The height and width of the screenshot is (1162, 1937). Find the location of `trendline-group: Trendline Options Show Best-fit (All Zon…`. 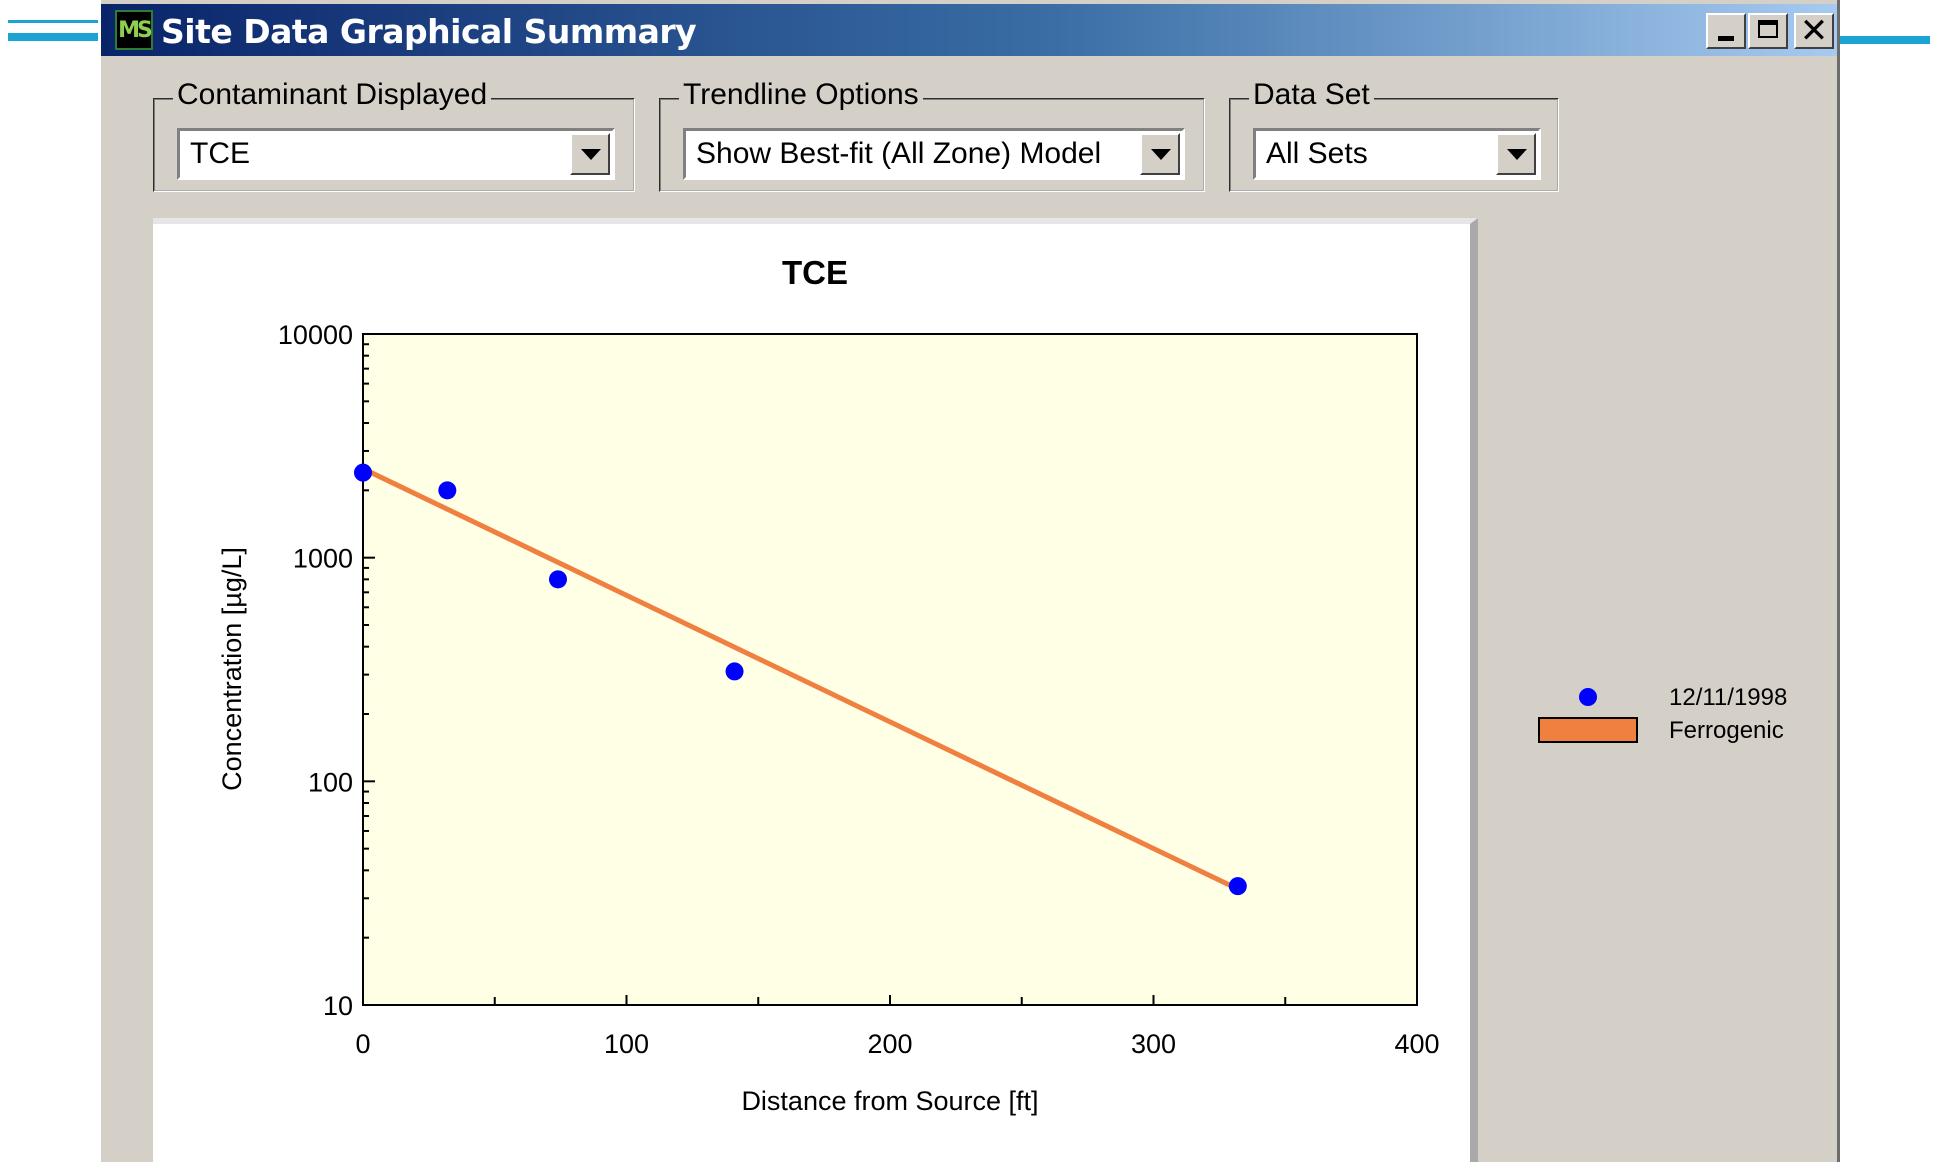

trendline-group: Trendline Options Show Best-fit (All Zon… is located at coordinates (932, 135).